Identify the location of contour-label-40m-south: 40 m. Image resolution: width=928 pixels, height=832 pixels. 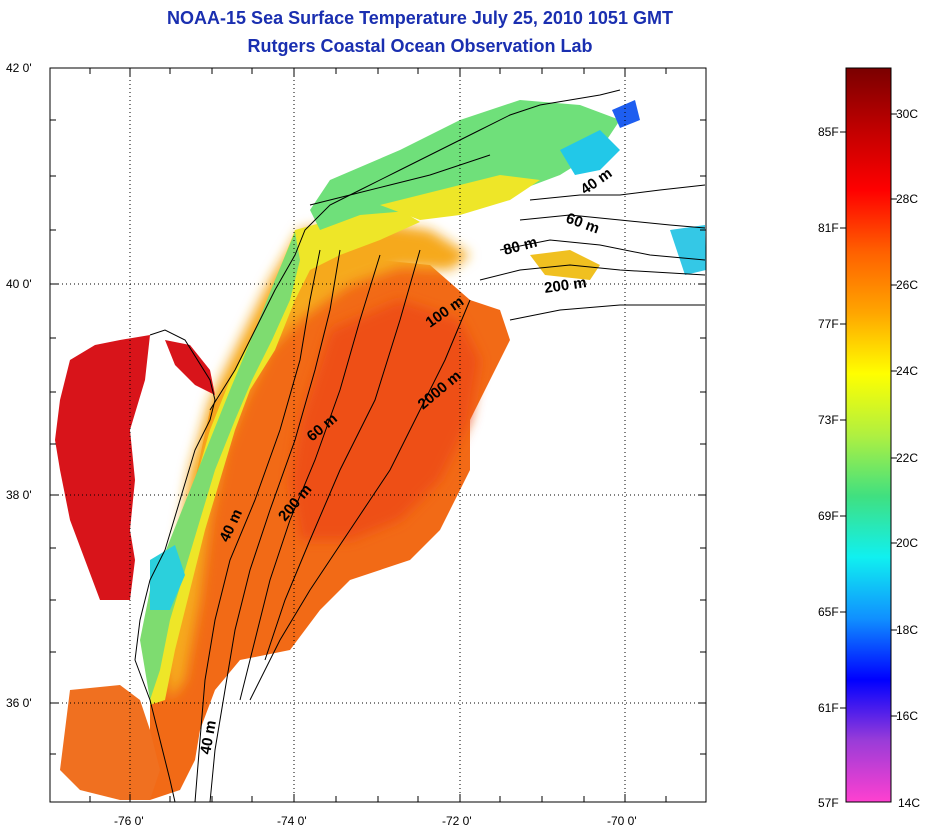
(208, 737).